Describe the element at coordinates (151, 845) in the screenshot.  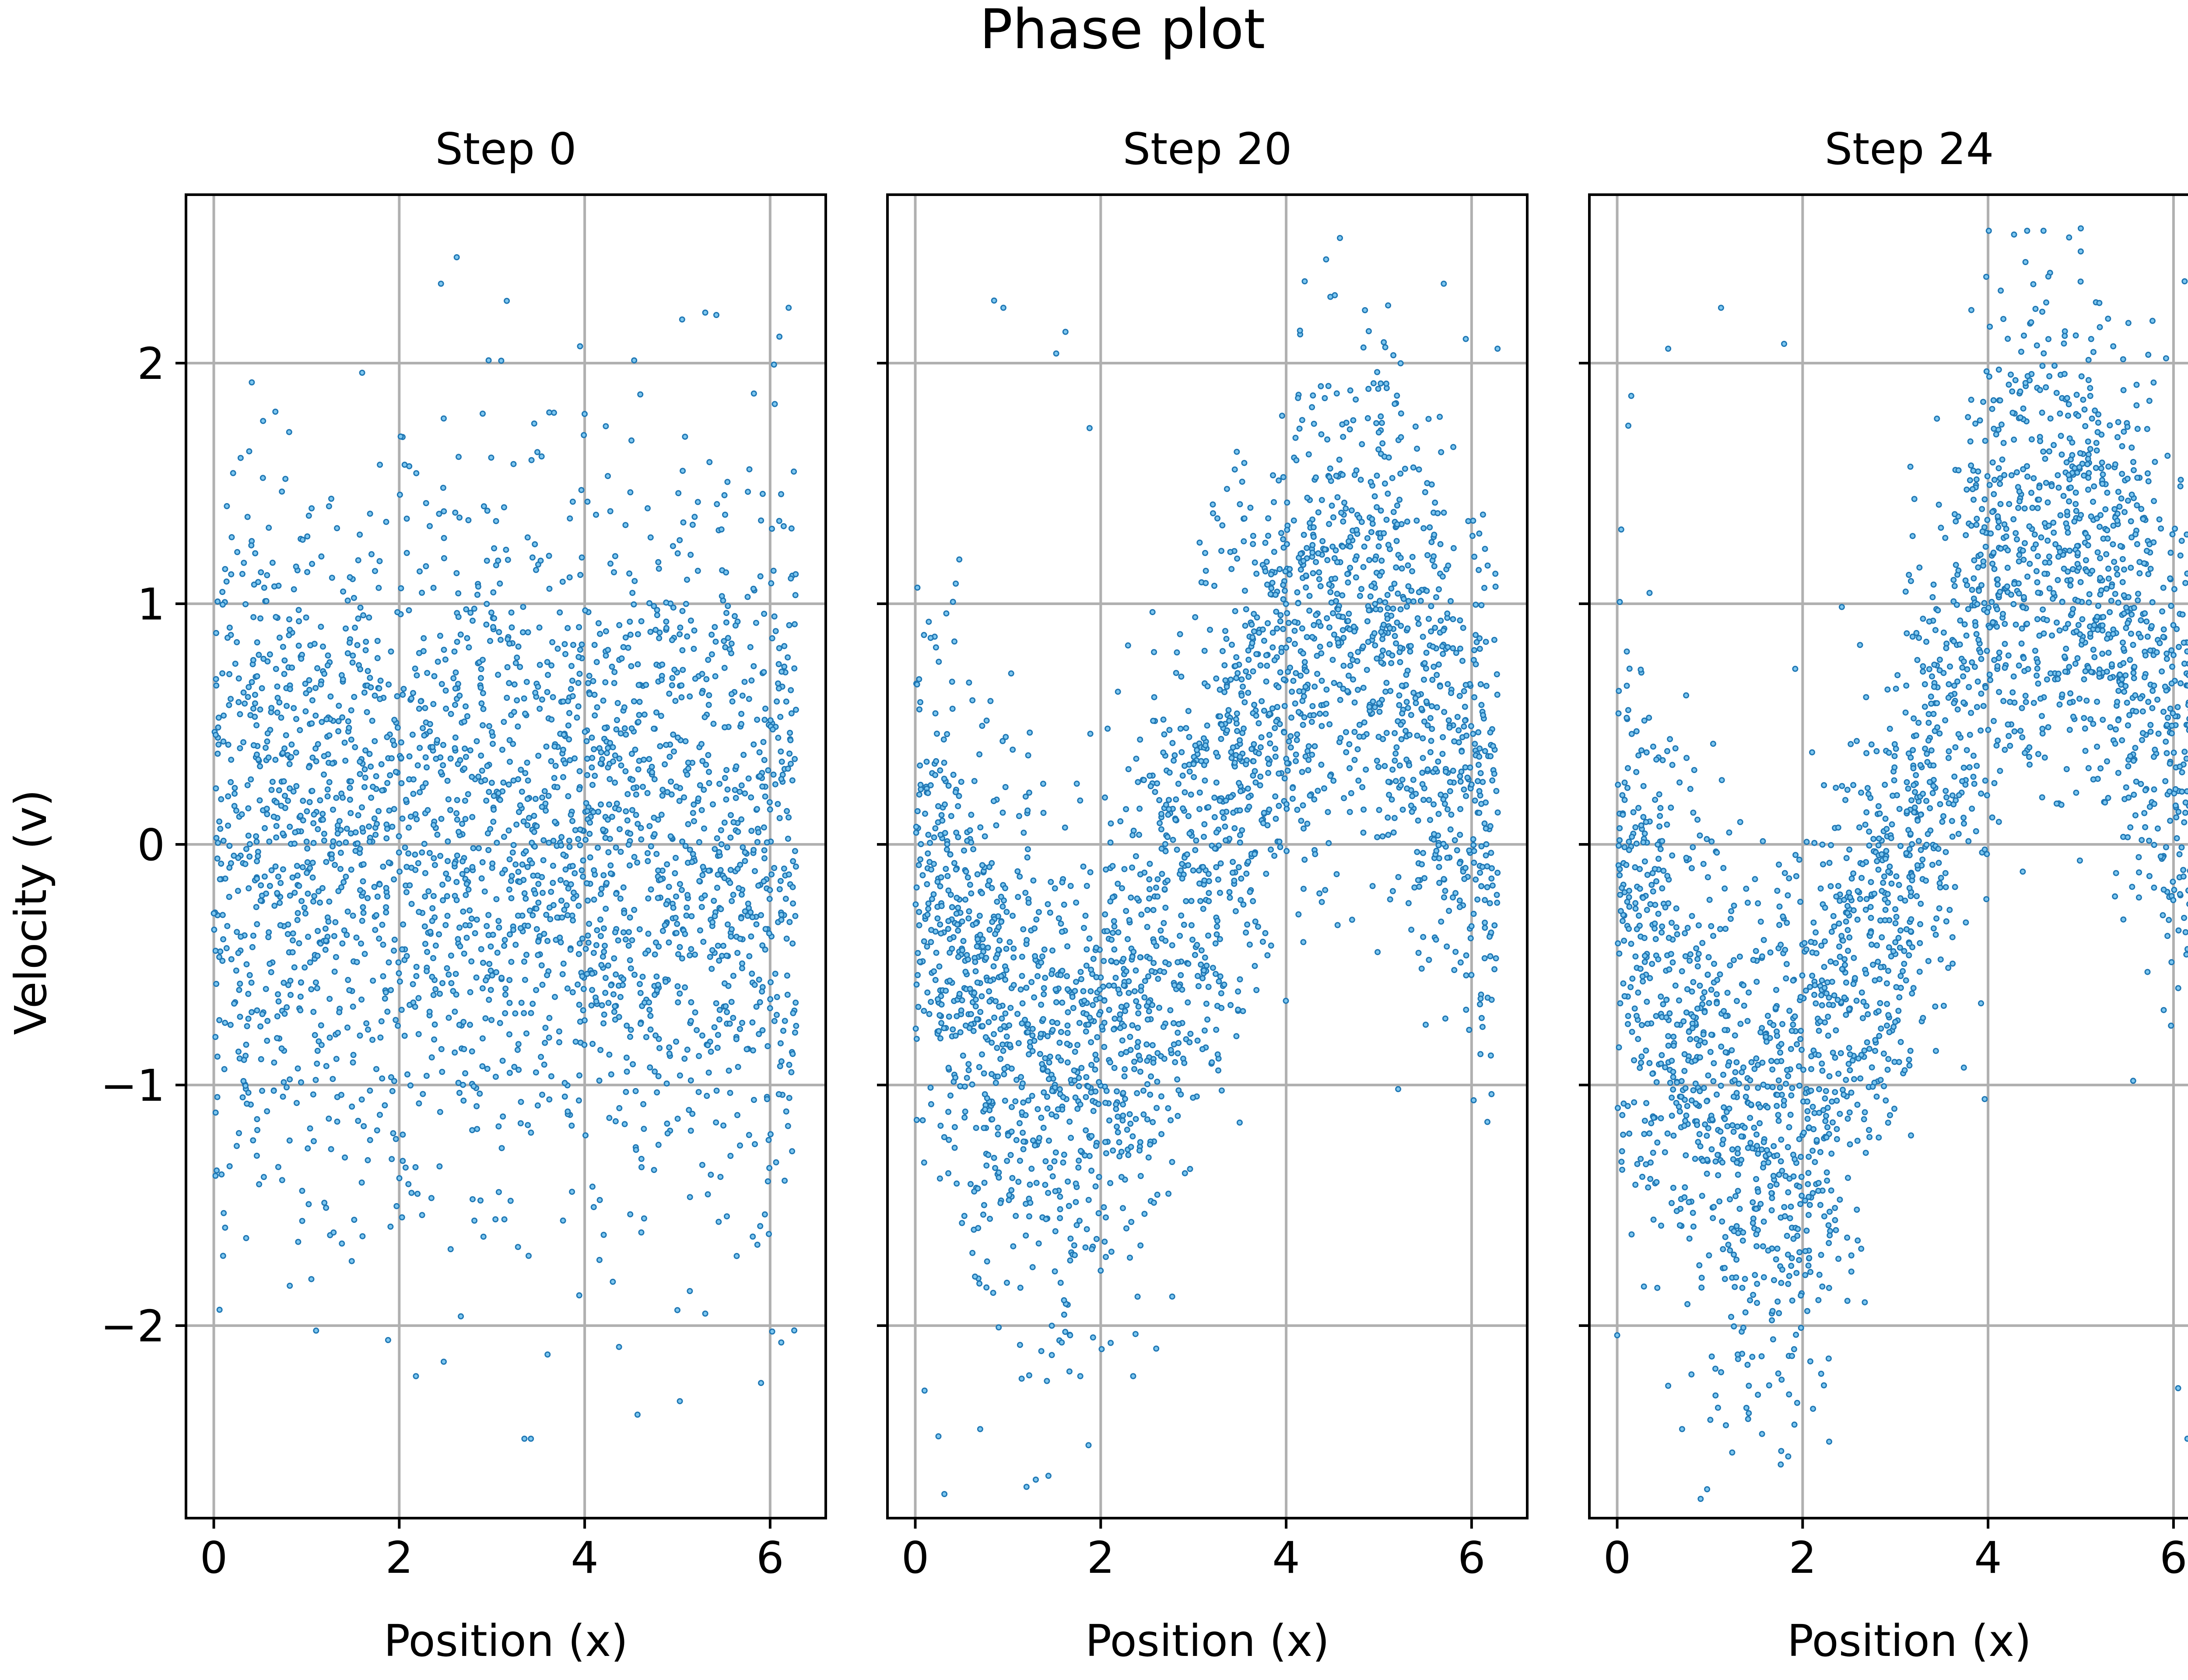
I see `y-tick-label: 0` at that location.